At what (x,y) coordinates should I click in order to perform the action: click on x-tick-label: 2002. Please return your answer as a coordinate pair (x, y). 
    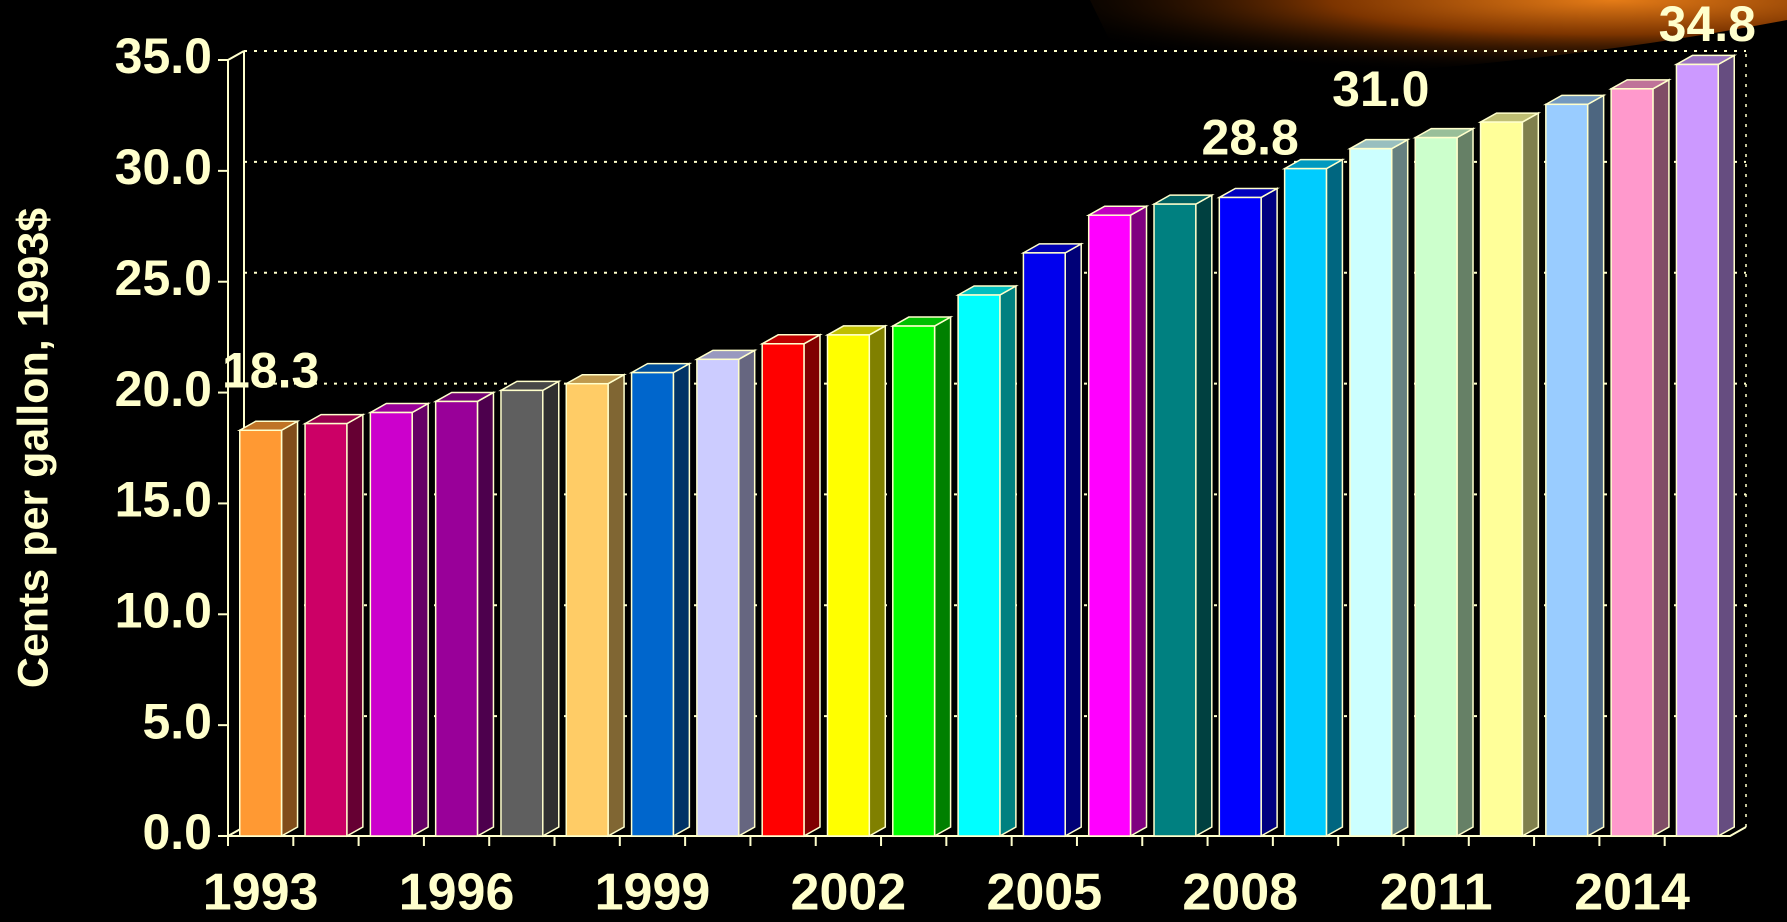
    Looking at the image, I should click on (849, 893).